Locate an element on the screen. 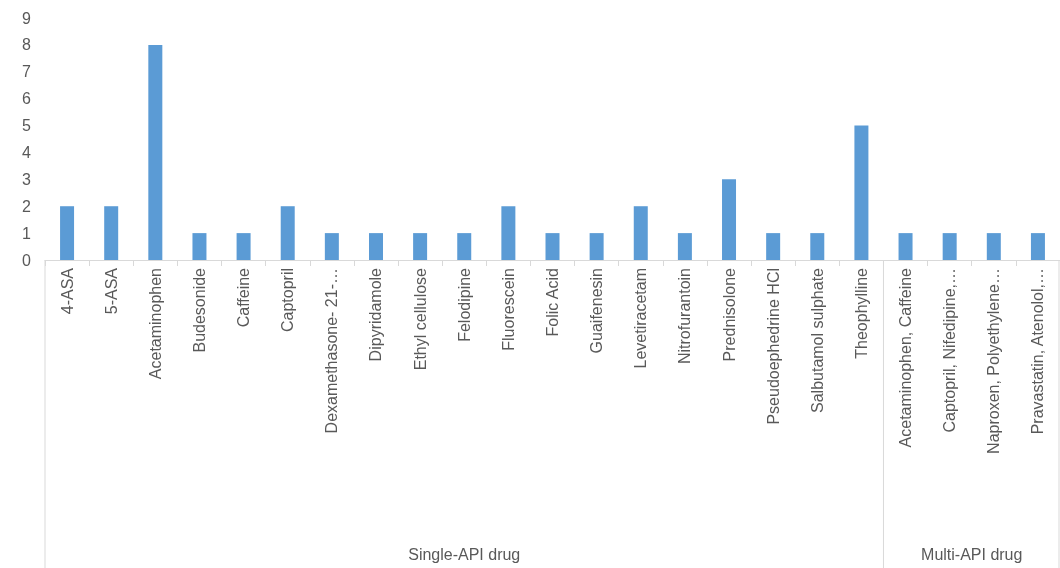  x-tick-label: Folic Acid is located at coordinates (552, 302).